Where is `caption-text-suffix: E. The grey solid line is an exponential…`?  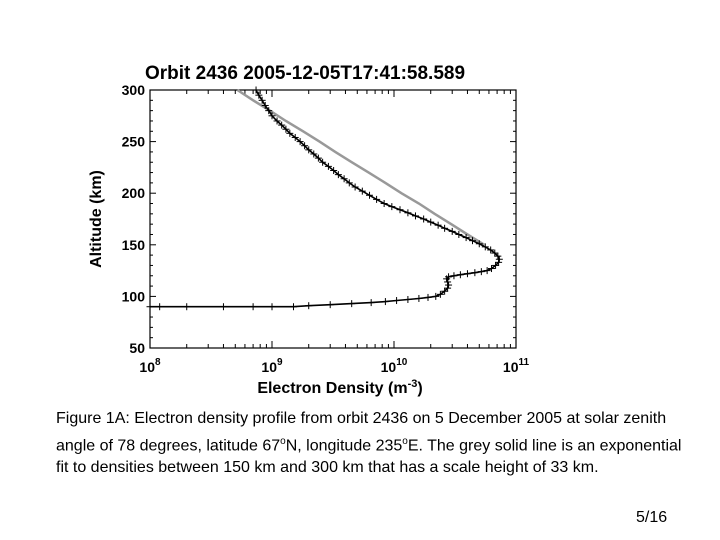 caption-text-suffix: E. The grey solid line is an exponential… is located at coordinates (369, 456).